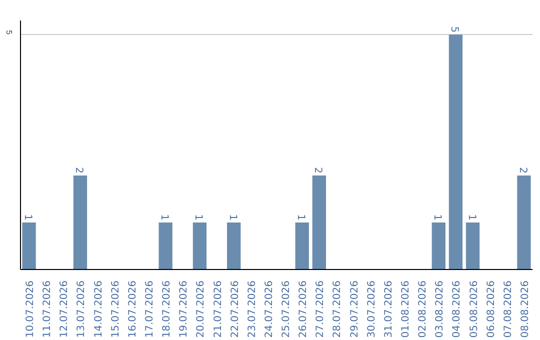 This screenshot has height=340, width=540. What do you see at coordinates (184, 309) in the screenshot?
I see `x-tick-label: 19.07.2026` at bounding box center [184, 309].